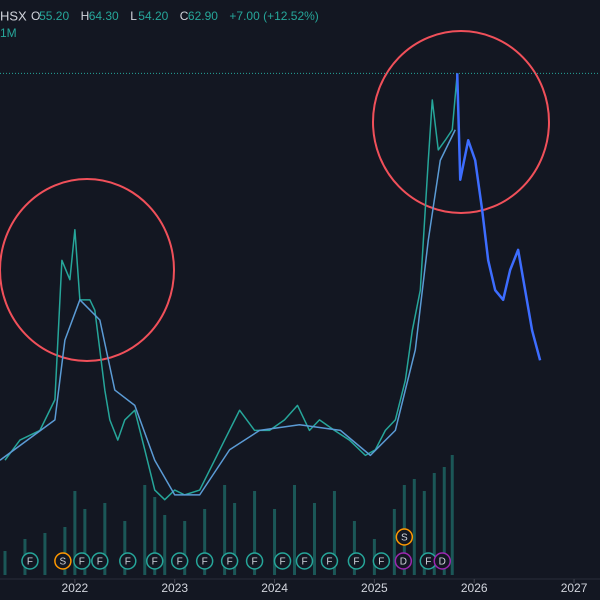  Describe the element at coordinates (35, 16) in the screenshot. I see `ohlc-key: O` at that location.